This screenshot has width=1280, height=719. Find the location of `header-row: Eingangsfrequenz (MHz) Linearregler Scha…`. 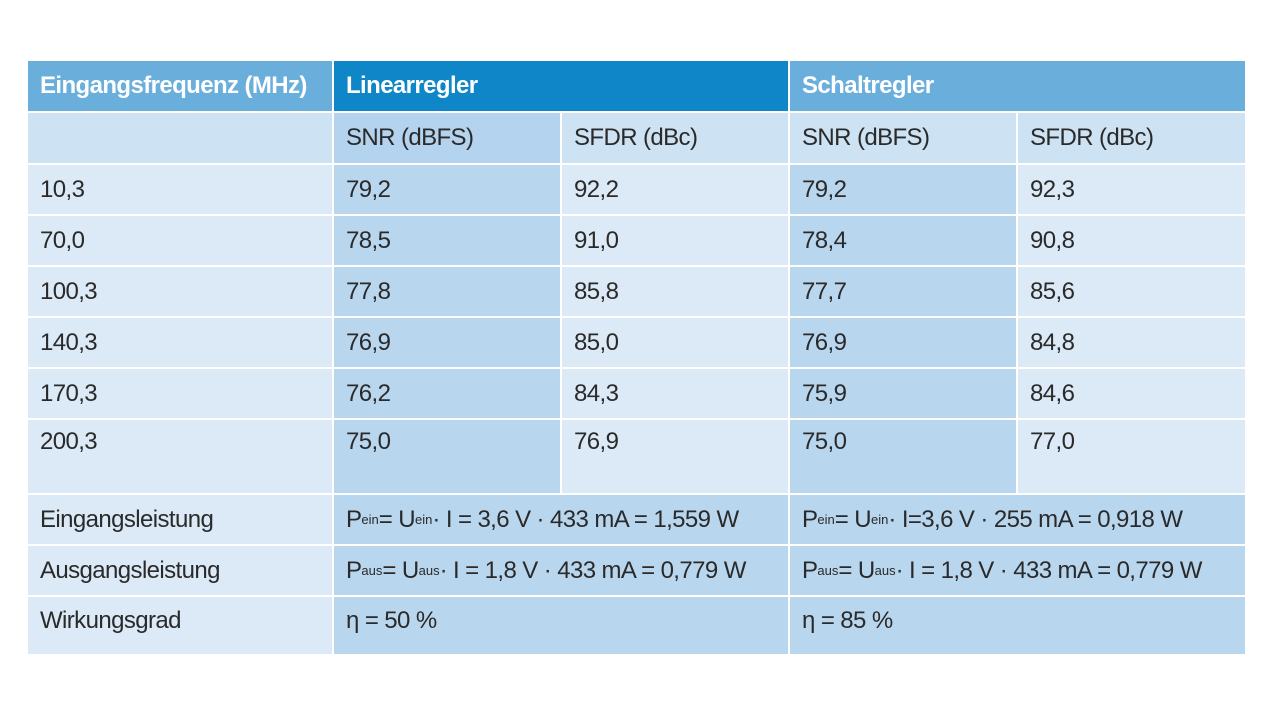

header-row: Eingangsfrequenz (MHz) Linearregler Scha… is located at coordinates (636, 87).